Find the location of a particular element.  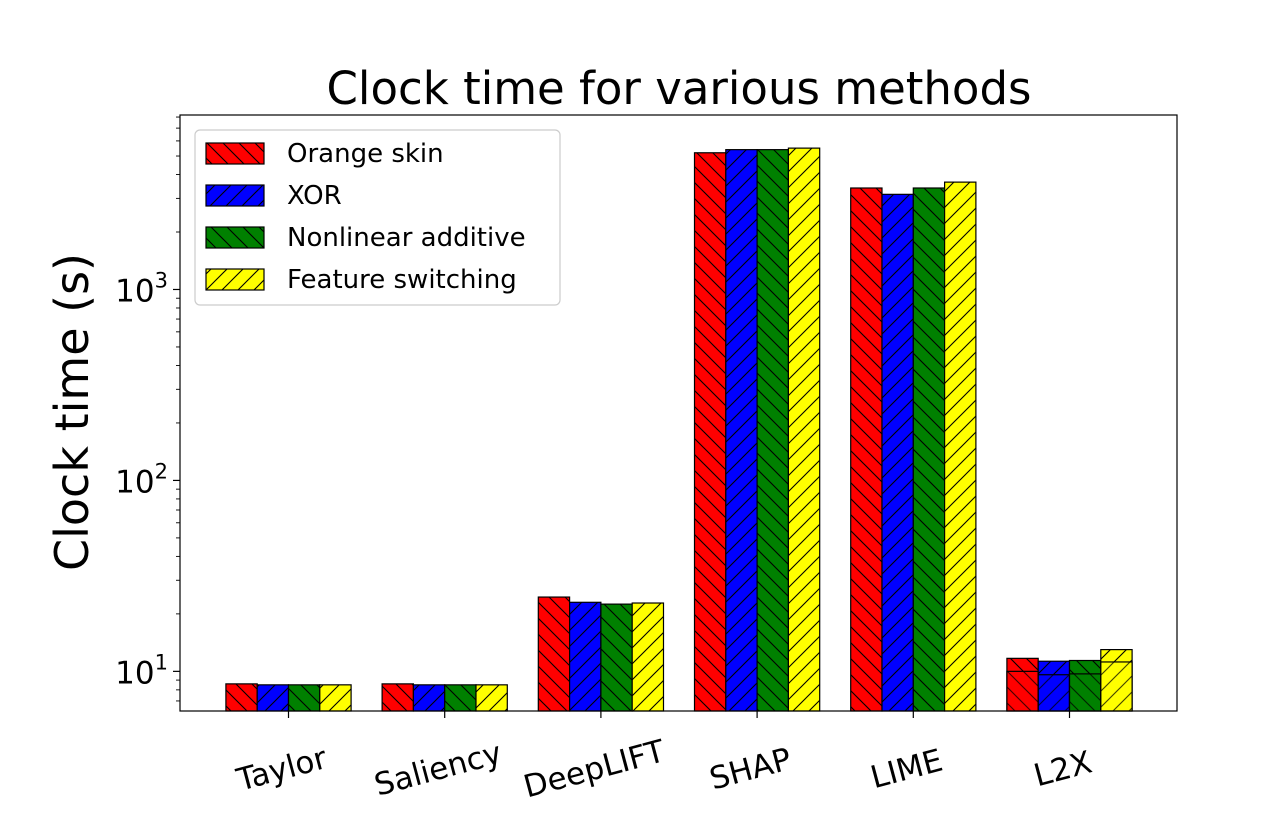

legend-label-nonlinear-additive: Nonlinear additive is located at coordinates (406, 238).